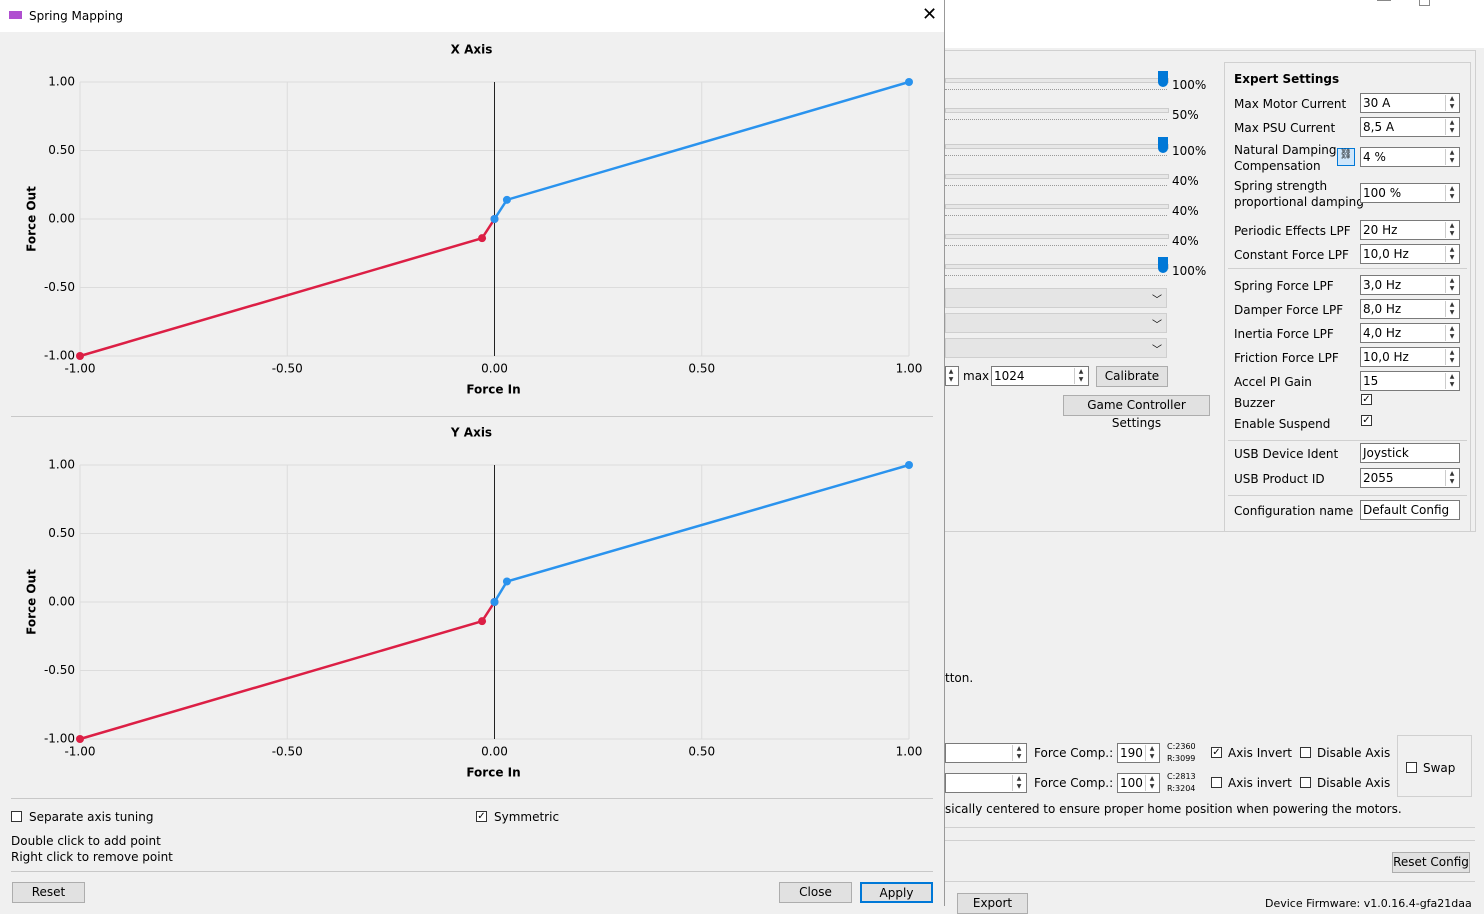  I want to click on app-icon, so click(15, 15).